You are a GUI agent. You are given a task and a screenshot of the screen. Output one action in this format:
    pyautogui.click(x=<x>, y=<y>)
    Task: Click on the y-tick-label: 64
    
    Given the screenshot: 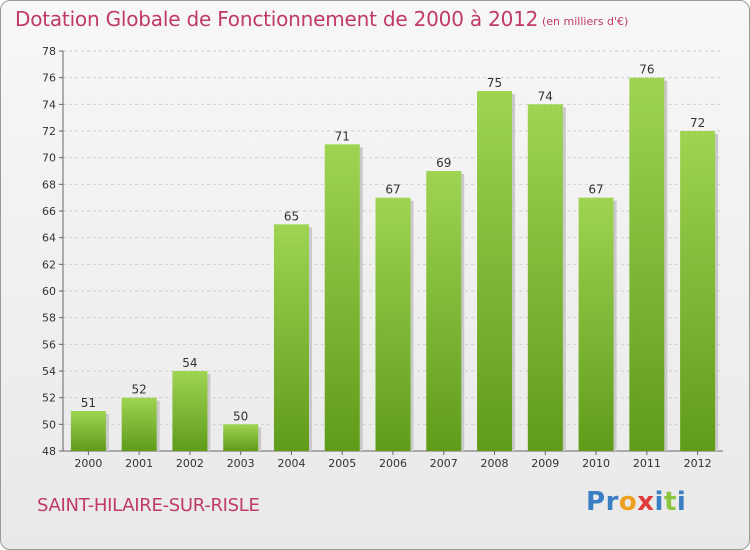 What is the action you would take?
    pyautogui.click(x=49, y=238)
    